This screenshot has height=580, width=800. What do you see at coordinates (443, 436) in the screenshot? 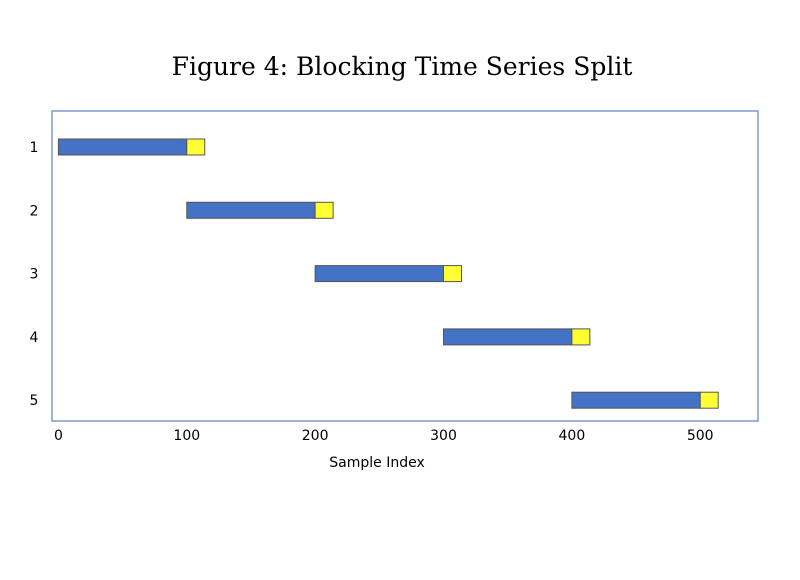
I see `x-tick-label-300: 300` at bounding box center [443, 436].